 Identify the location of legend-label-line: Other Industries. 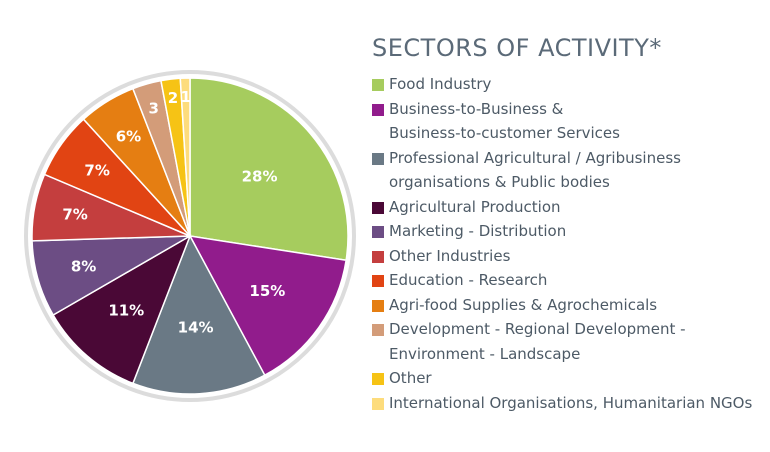
(450, 255).